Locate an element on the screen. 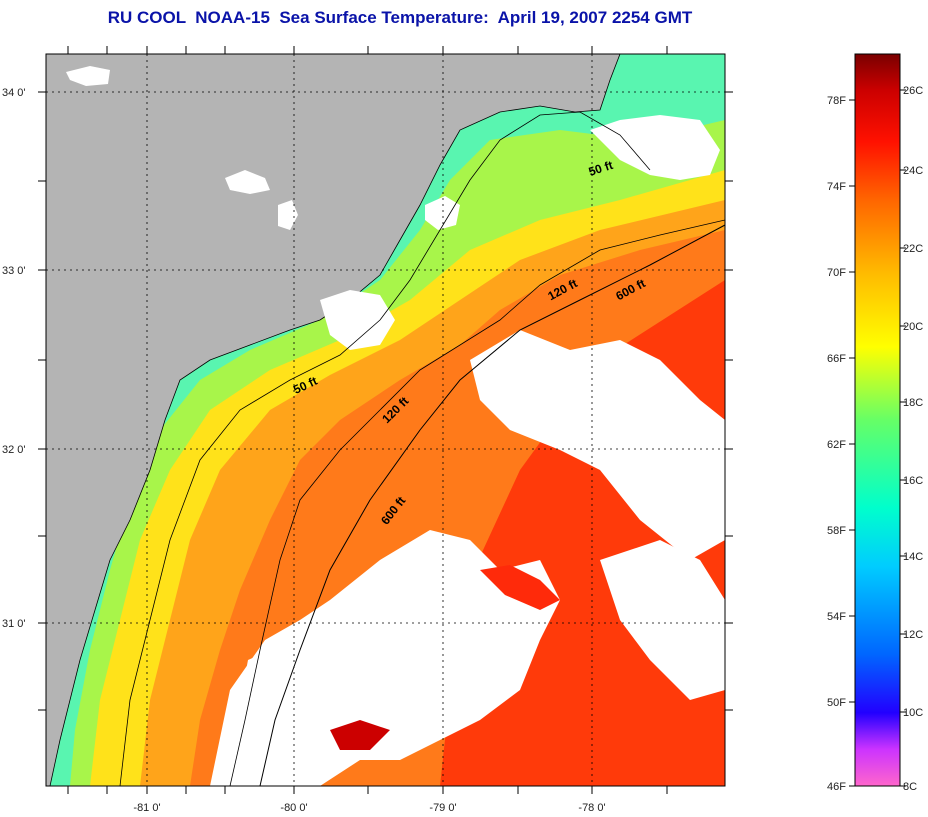  colorbar-label-66f: 66F is located at coordinates (836, 359).